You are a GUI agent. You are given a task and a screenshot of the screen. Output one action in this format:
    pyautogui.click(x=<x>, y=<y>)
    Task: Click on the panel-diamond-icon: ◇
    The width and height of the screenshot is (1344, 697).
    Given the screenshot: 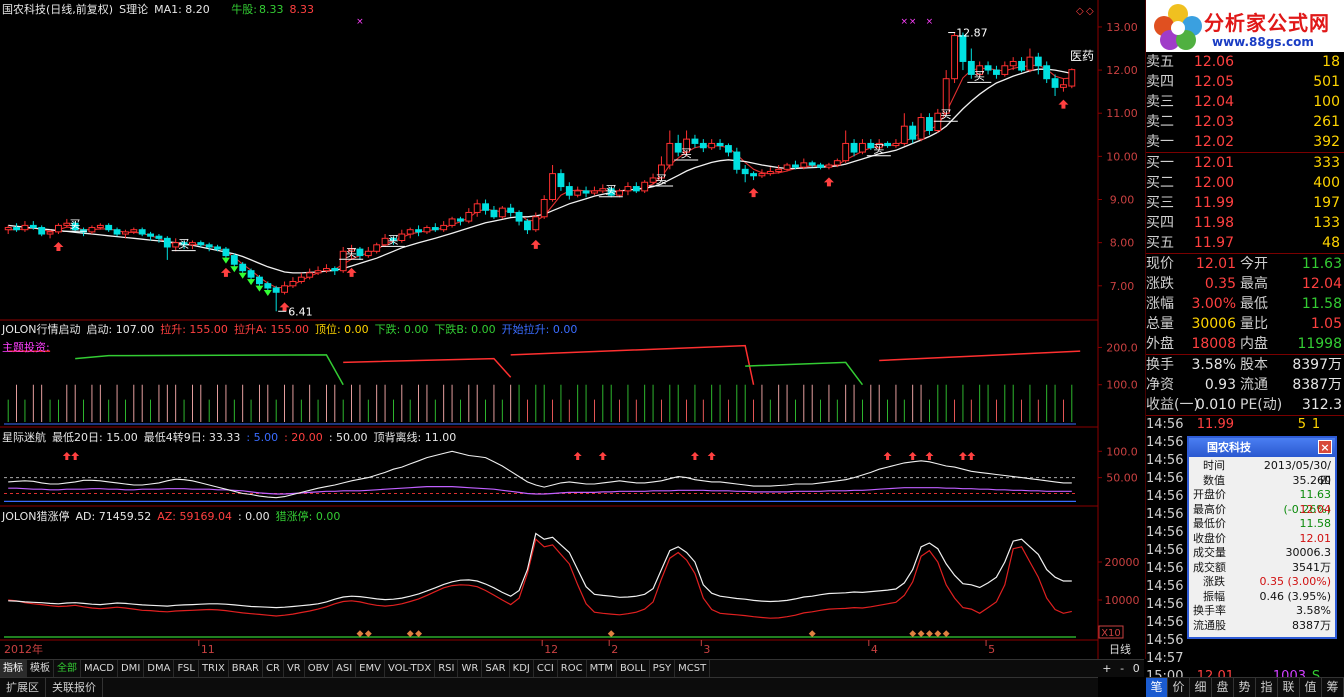 What is the action you would take?
    pyautogui.click(x=1090, y=11)
    